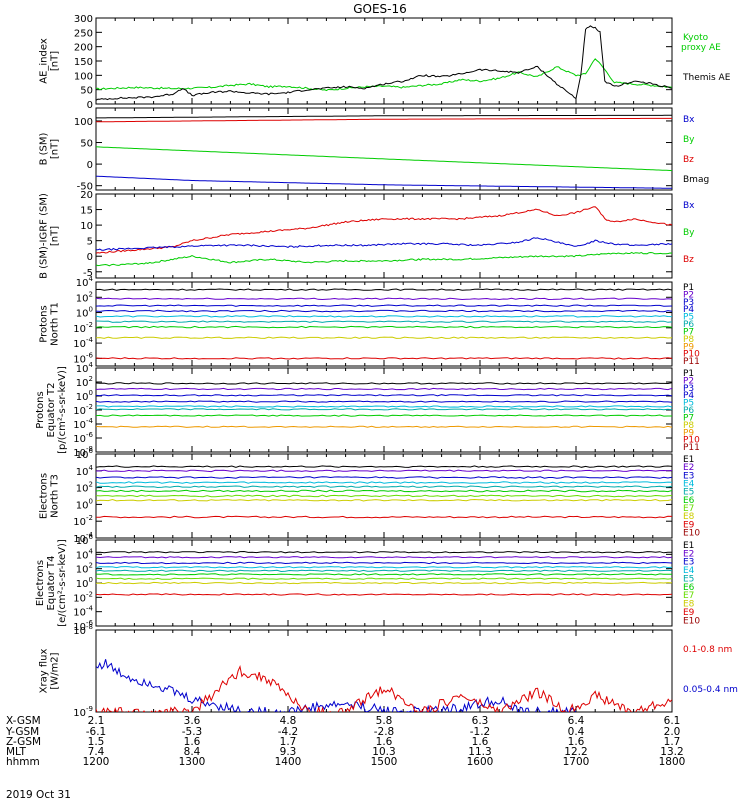 The height and width of the screenshot is (800, 750). I want to click on series-e8, so click(384, 500).